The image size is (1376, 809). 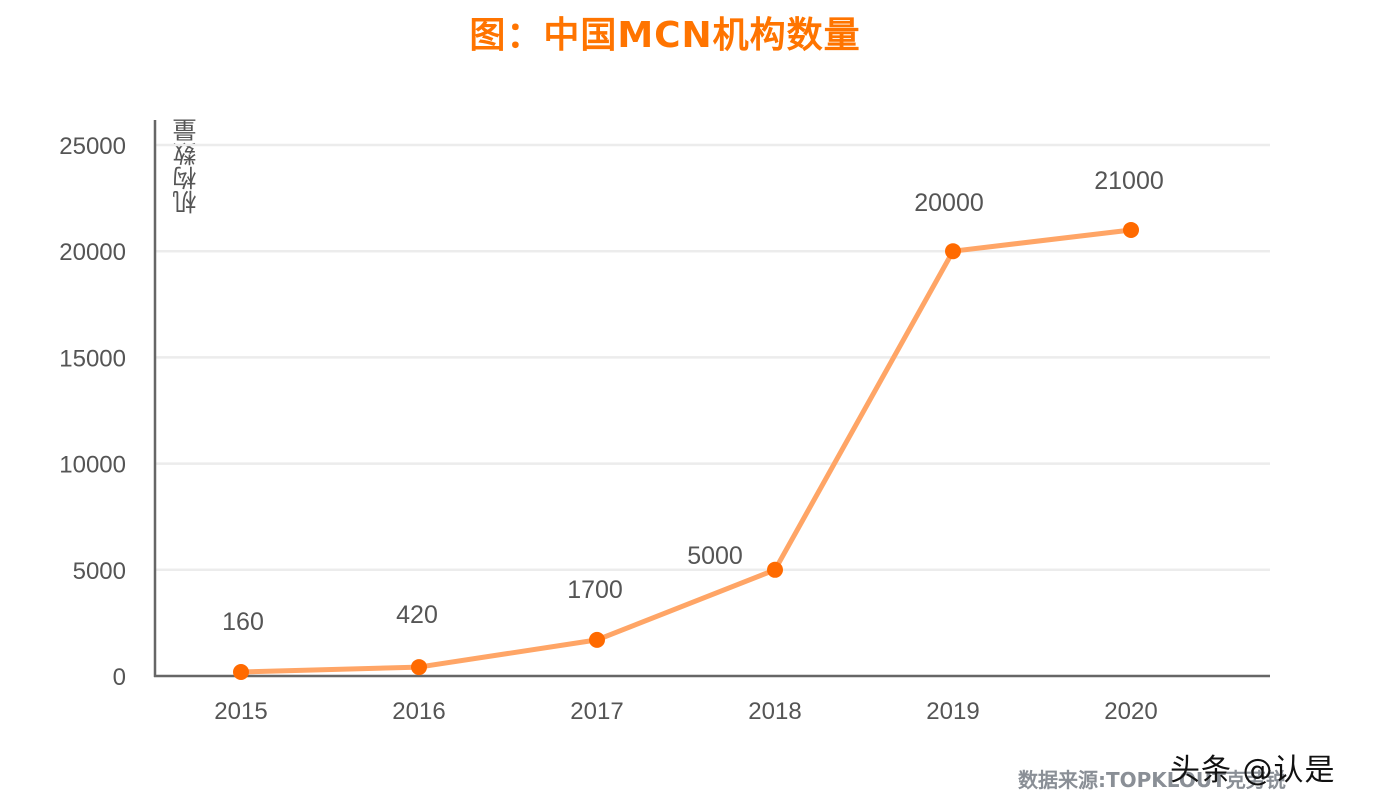 I want to click on x-tick-label: 2019, so click(x=952, y=711).